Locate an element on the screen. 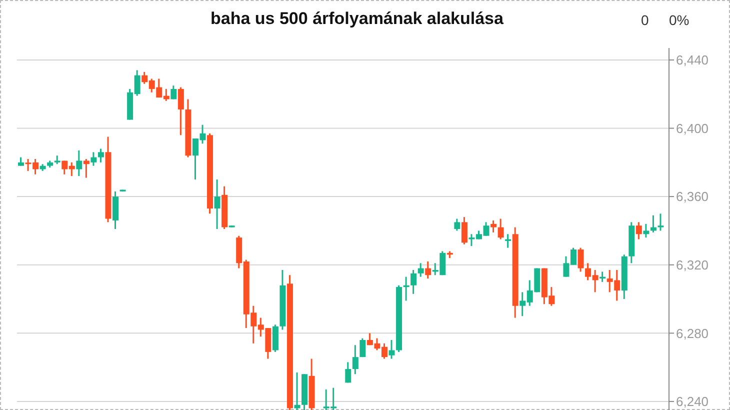  y-tick-label: 6,440 is located at coordinates (692, 60).